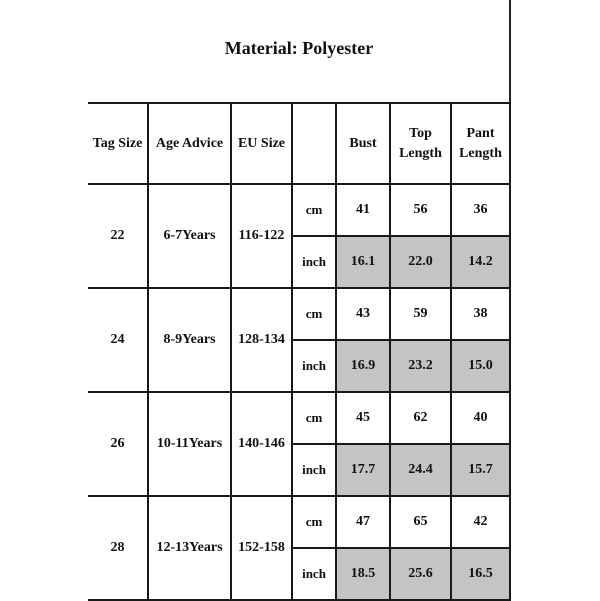  What do you see at coordinates (363, 143) in the screenshot?
I see `header-bust: Bust` at bounding box center [363, 143].